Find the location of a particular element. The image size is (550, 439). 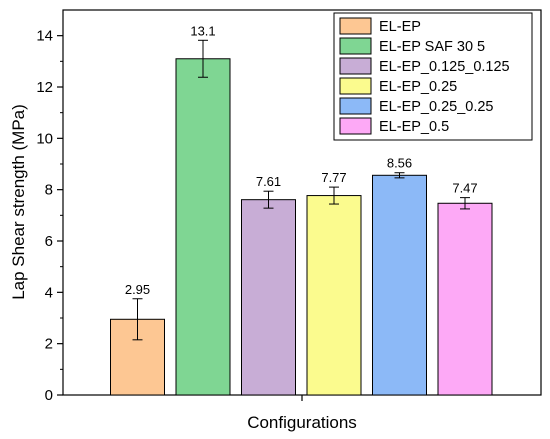

data-label-1: 13.1 is located at coordinates (202, 30).